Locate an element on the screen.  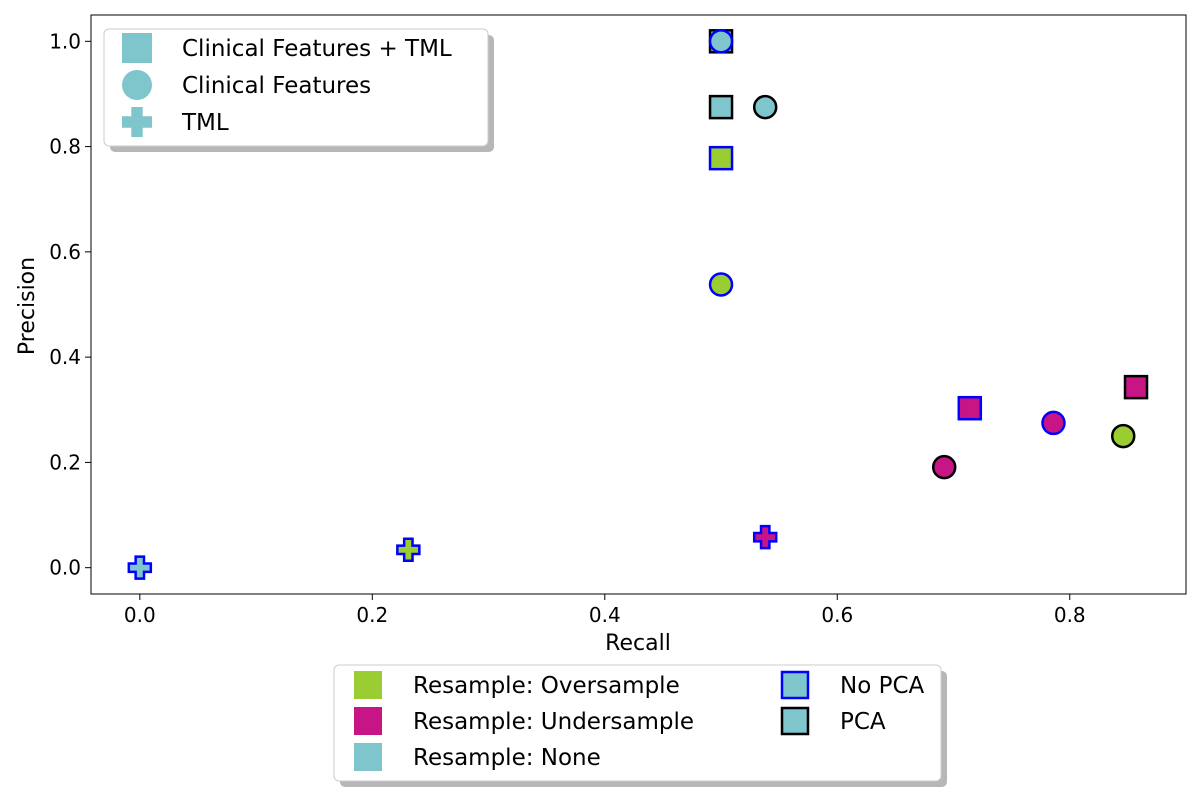
legend-label: Resample: Undersample is located at coordinates (553, 722).